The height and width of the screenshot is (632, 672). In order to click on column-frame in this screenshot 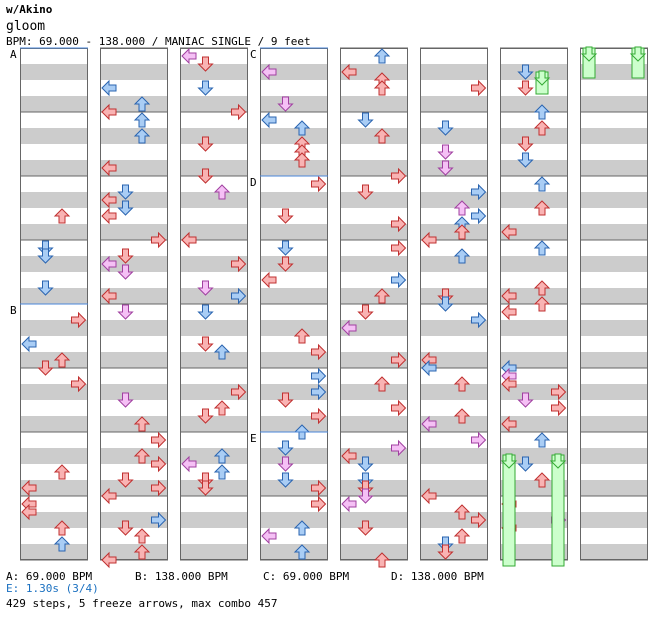, I will do `click(214, 304)`.